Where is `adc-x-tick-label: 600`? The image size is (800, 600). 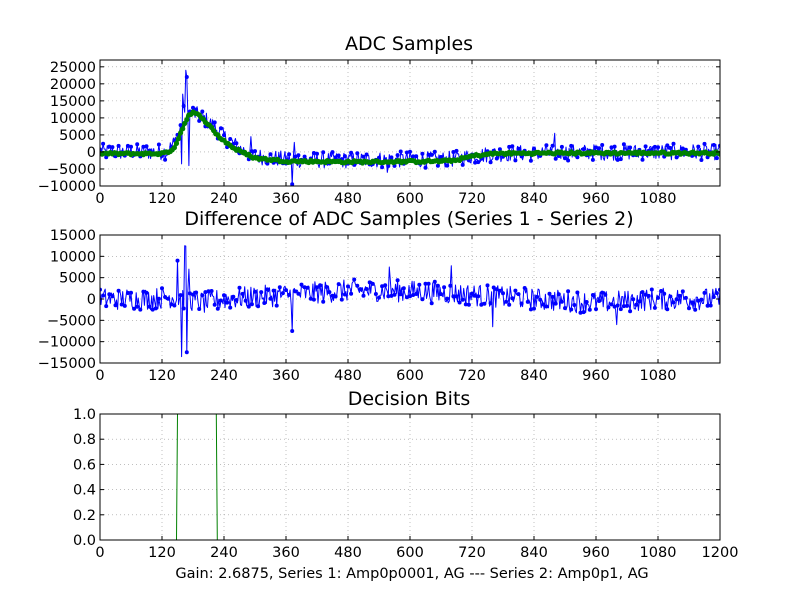 adc-x-tick-label: 600 is located at coordinates (410, 199).